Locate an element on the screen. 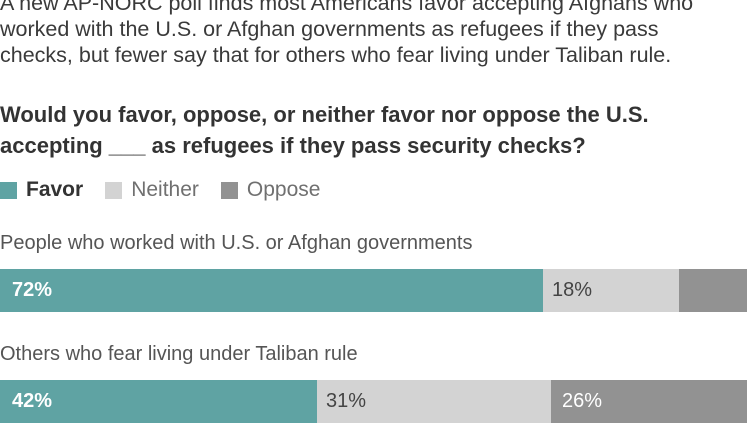 The width and height of the screenshot is (747, 426). chart-legend: Favor Neither Oppose is located at coordinates (171, 190).